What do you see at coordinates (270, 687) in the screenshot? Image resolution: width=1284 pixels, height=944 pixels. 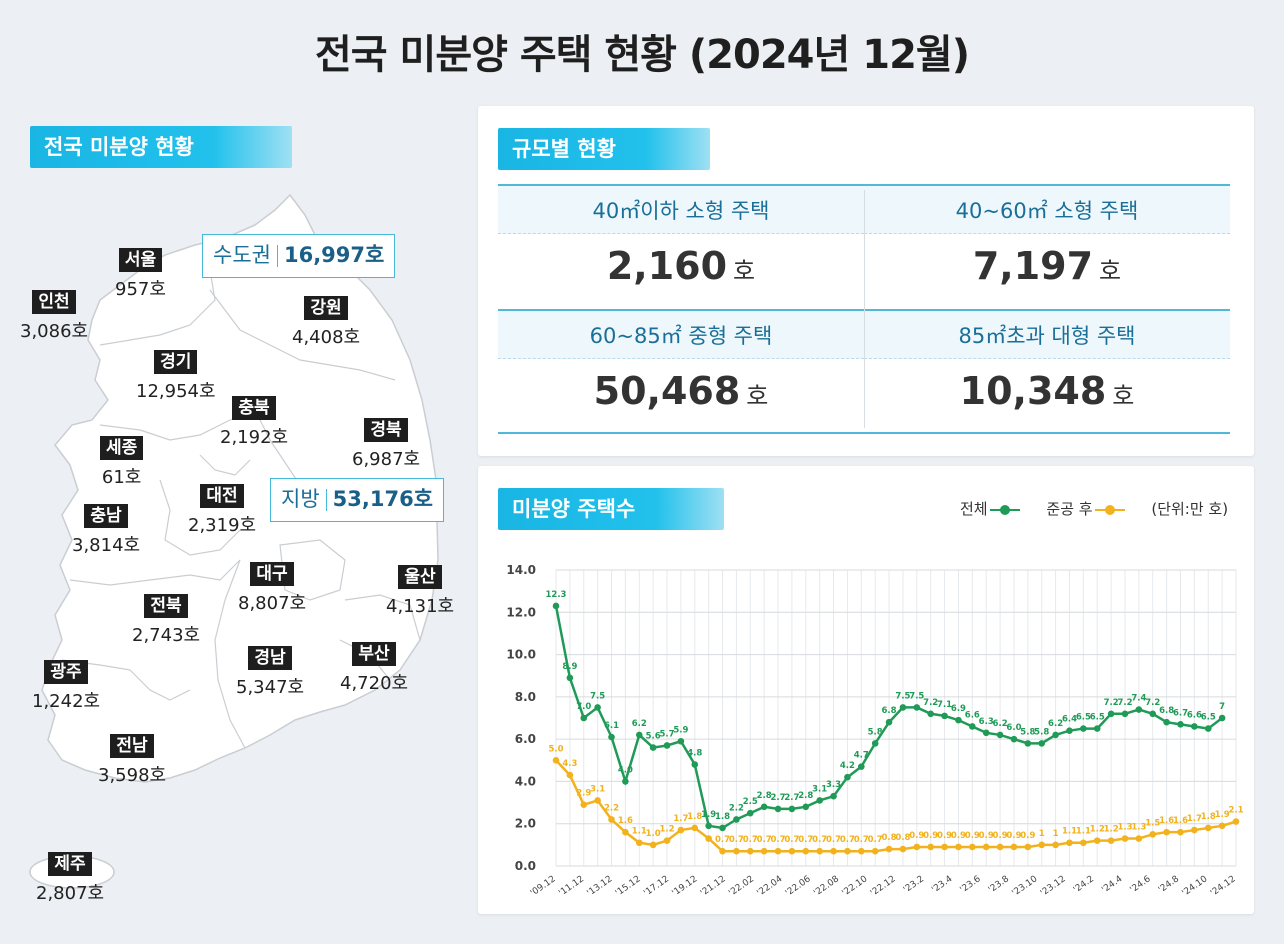 I see `region-value: 5,347호` at bounding box center [270, 687].